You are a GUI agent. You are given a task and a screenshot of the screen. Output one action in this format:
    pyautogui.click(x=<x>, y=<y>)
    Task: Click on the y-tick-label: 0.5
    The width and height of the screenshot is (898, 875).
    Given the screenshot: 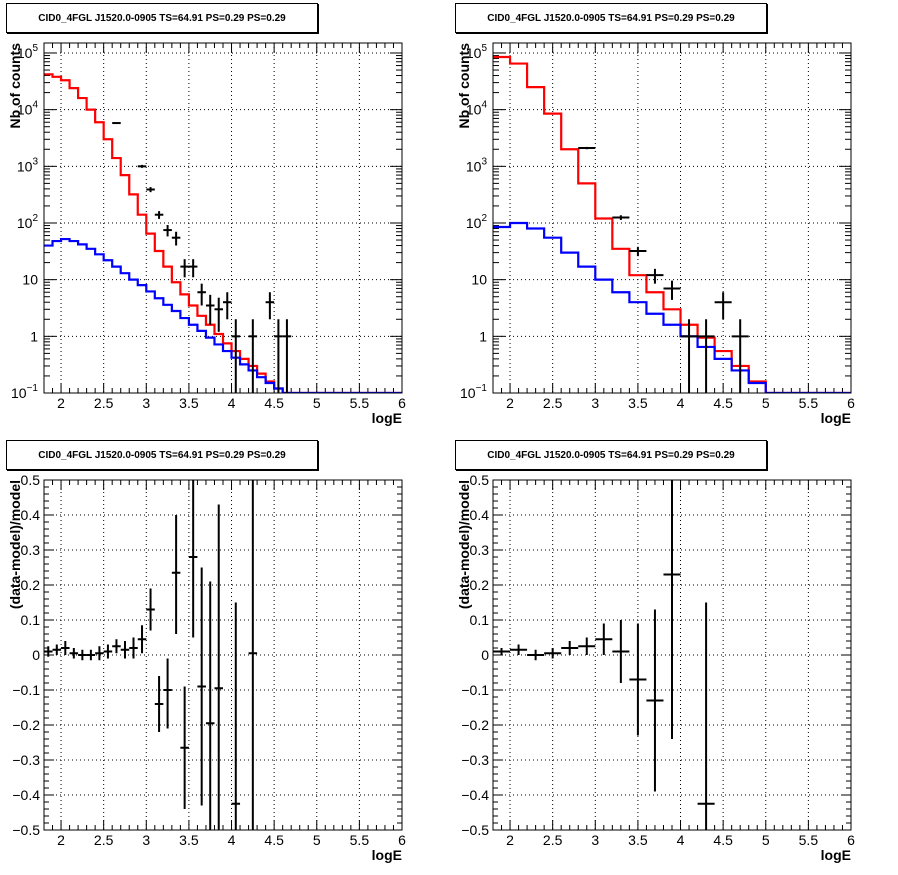 What is the action you would take?
    pyautogui.click(x=31, y=480)
    